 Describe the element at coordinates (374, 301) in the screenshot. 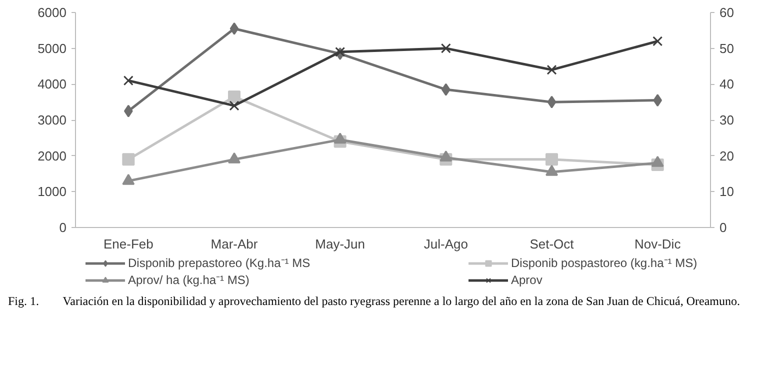

I see `caption: Fig. 1. Variación en la disponibilidad y aprovechamiento del pasto ryegrass perenne a lo largo del año en la zona de San Juan de Chicuá, Oreamuno.` at that location.